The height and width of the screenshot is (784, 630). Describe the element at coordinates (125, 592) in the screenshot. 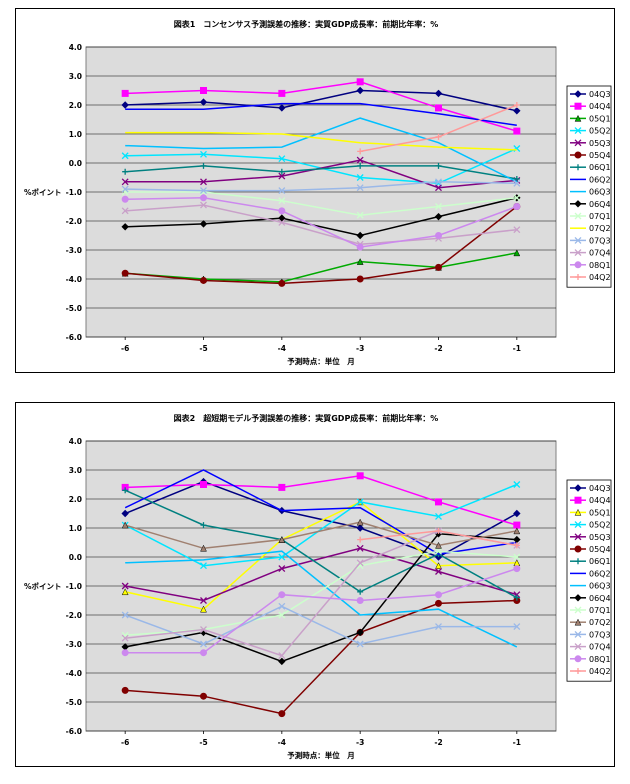

I see `data-point-05Q1` at that location.